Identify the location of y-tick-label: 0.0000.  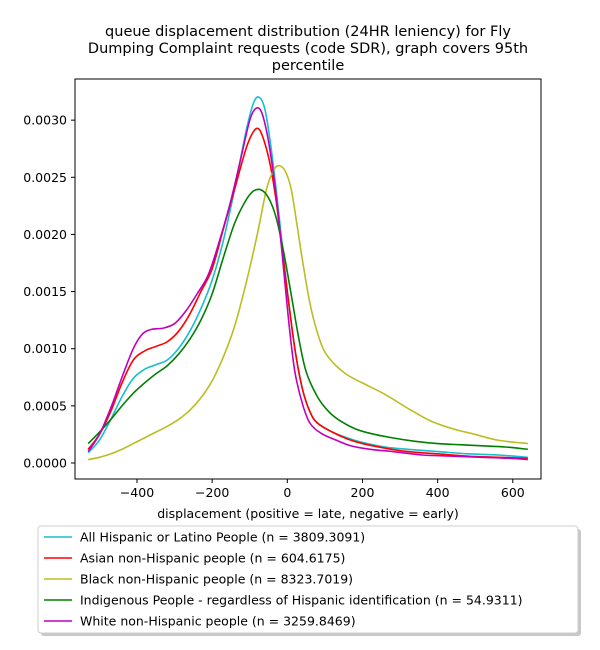
(45, 463).